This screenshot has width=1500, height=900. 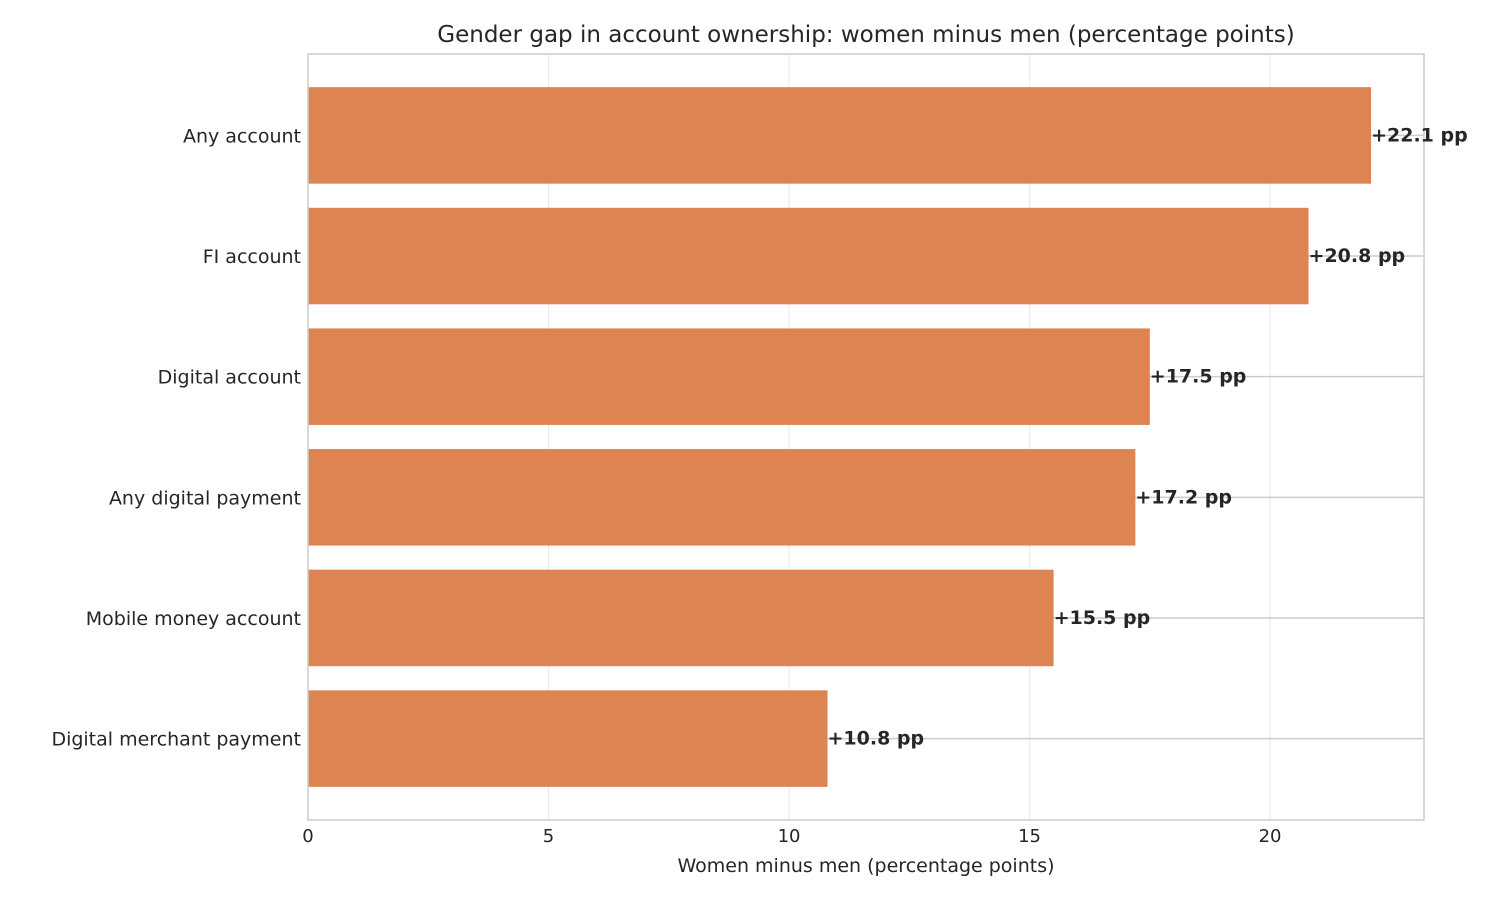 What do you see at coordinates (1419, 135) in the screenshot?
I see `data-label: +22.1 pp` at bounding box center [1419, 135].